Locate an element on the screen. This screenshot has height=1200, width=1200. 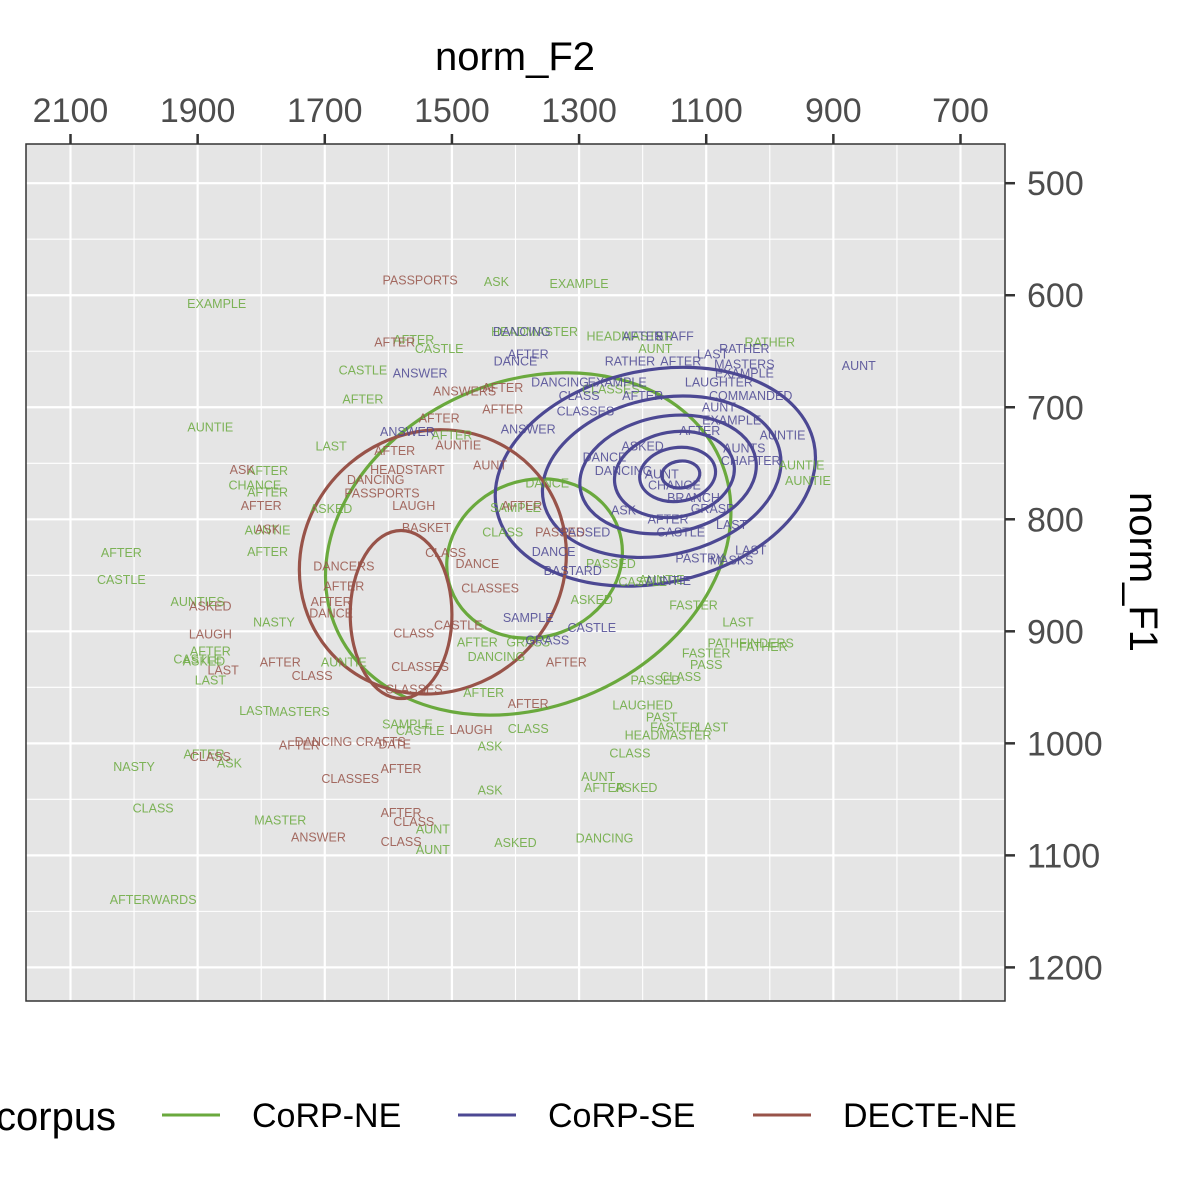
word-label-corp-se: CHAPTER is located at coordinates (751, 461).